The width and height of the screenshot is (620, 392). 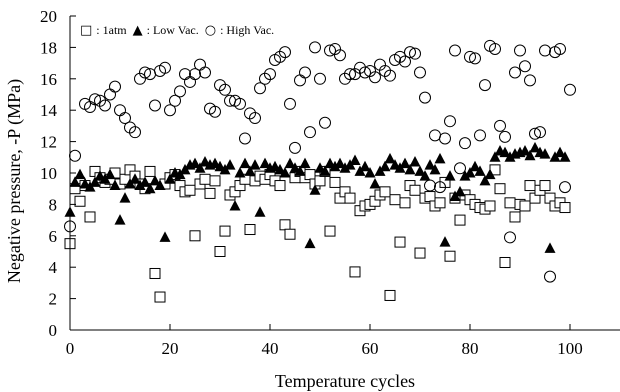 I want to click on y-tick-label: 2, so click(x=53, y=299).